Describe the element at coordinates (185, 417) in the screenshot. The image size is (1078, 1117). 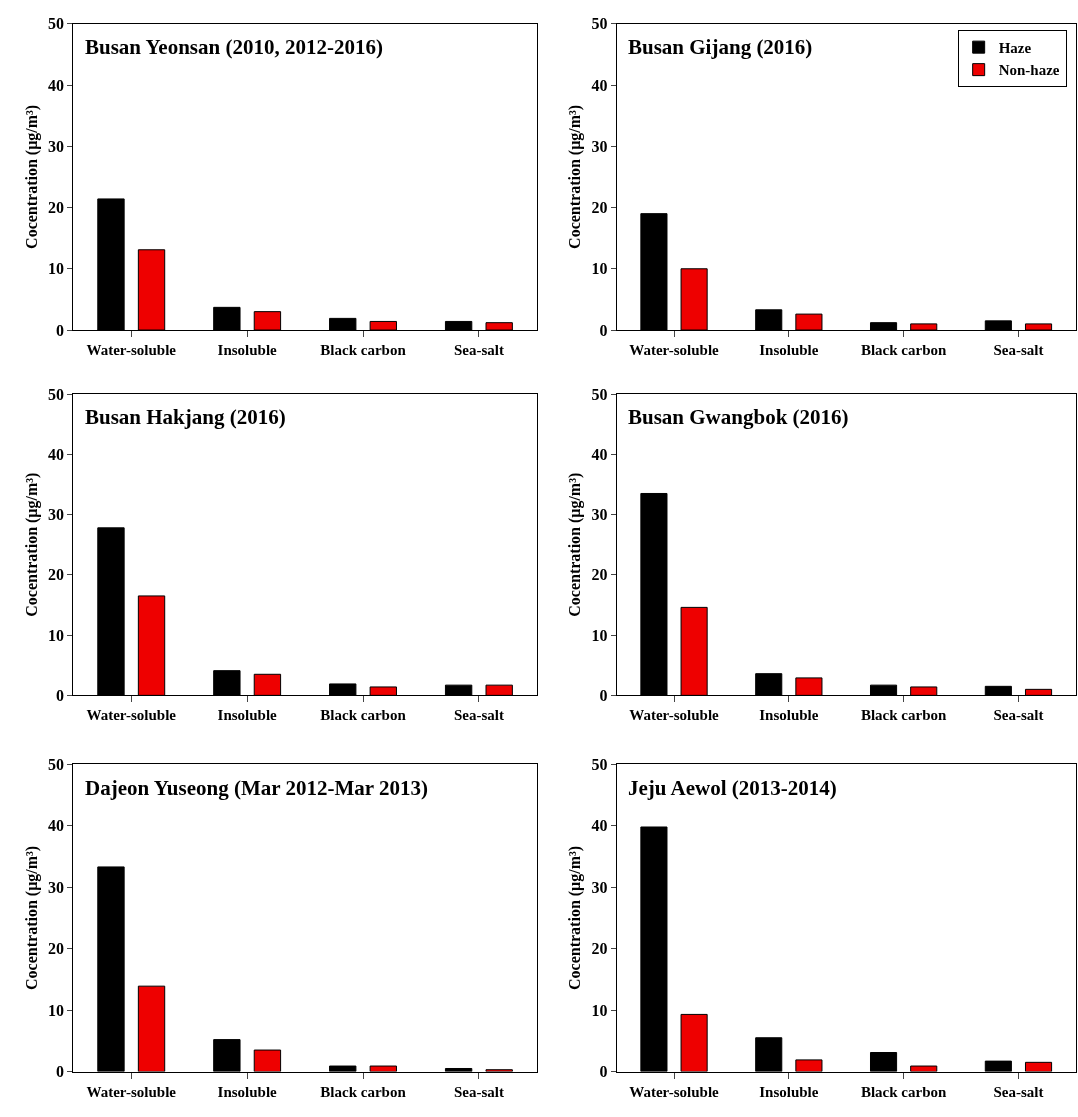
I see `text: Busan Hakjang (2016)` at that location.